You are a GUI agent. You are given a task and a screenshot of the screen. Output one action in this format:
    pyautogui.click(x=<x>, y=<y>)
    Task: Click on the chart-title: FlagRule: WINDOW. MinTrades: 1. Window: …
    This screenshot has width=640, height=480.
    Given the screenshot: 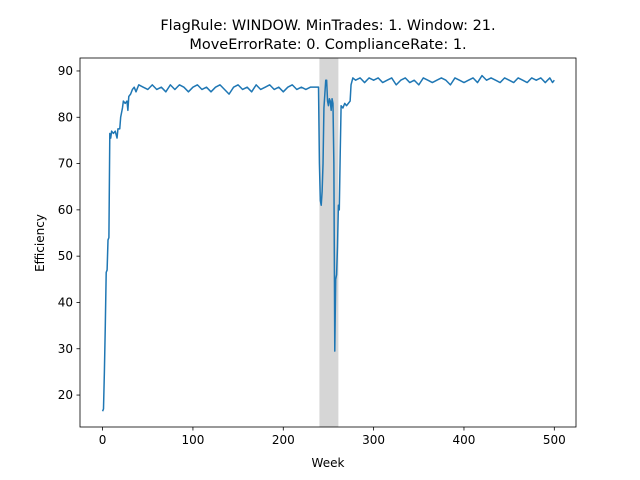 What is the action you would take?
    pyautogui.click(x=327, y=26)
    